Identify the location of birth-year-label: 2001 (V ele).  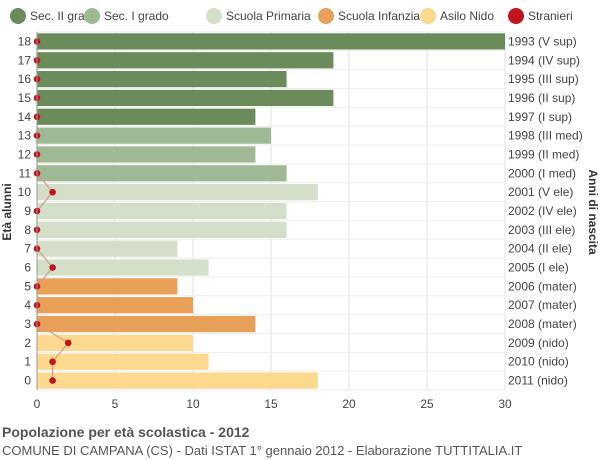
(540, 192).